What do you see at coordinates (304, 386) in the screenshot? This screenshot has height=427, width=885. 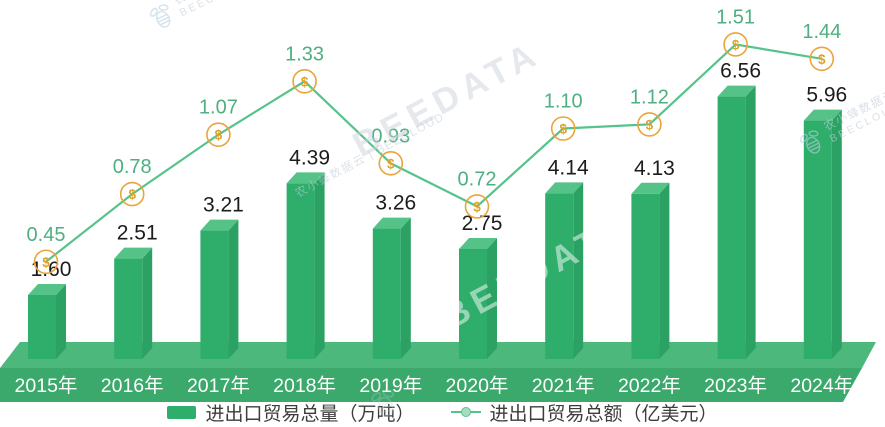 I see `x-axis-label: 2018年` at bounding box center [304, 386].